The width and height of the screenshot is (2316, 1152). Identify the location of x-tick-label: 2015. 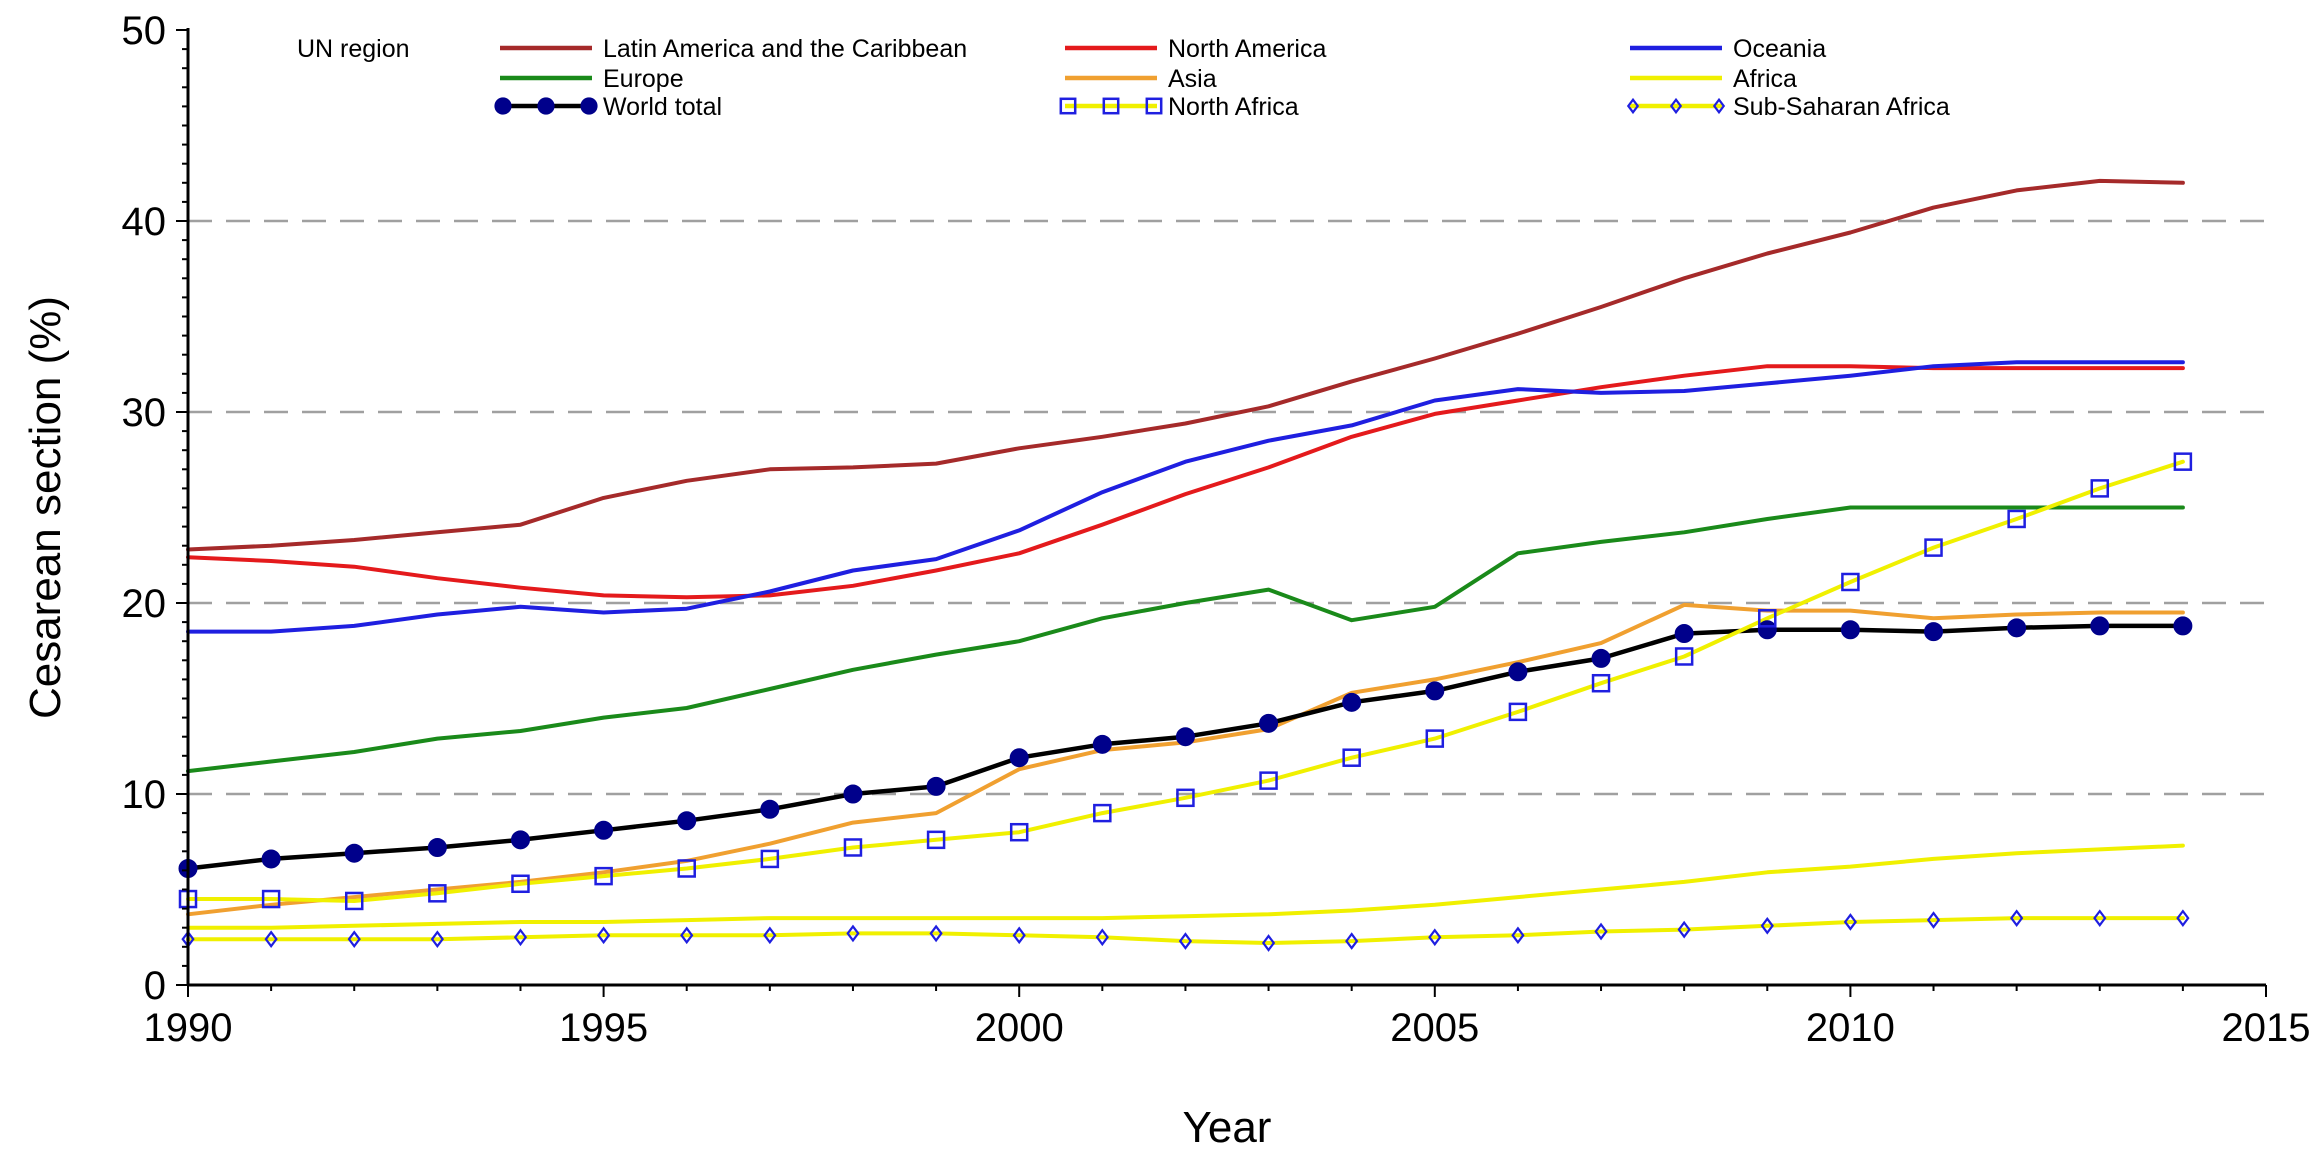
(2266, 1028).